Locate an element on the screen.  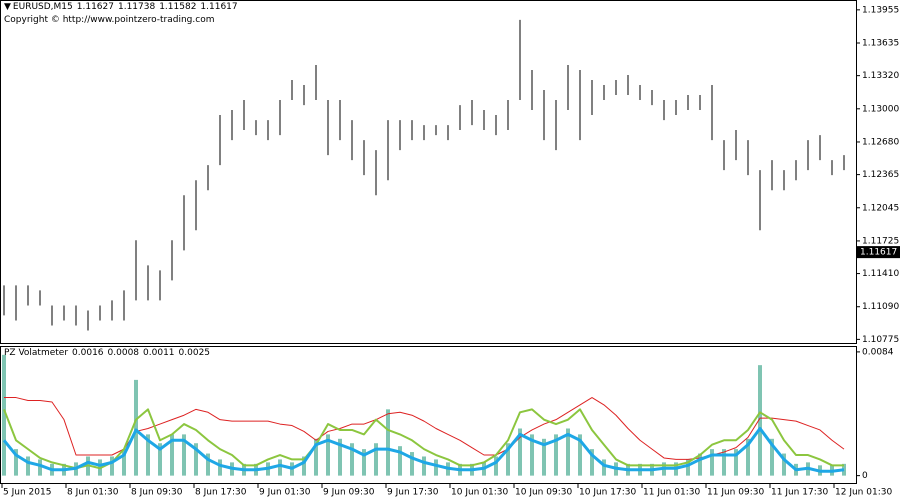
last-price-label: 1.11617 is located at coordinates (878, 253).